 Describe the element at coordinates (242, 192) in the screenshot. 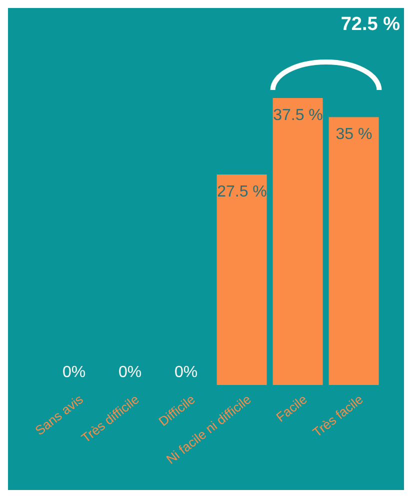

I see `data-label: 27.5 %` at that location.